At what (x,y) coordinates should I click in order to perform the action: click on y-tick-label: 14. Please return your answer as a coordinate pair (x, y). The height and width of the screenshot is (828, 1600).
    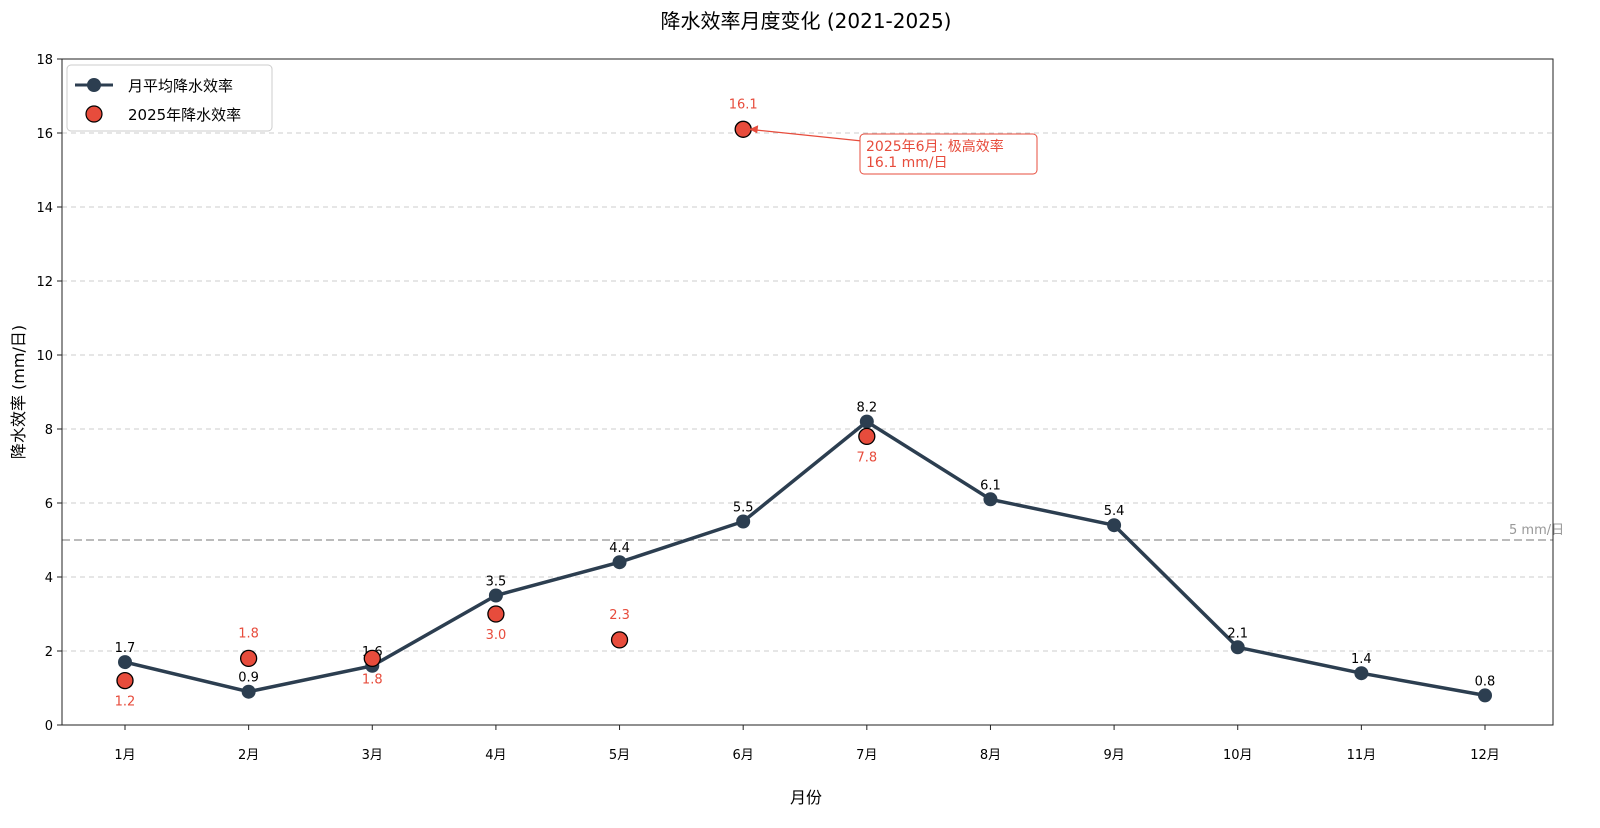
    Looking at the image, I should click on (44, 208).